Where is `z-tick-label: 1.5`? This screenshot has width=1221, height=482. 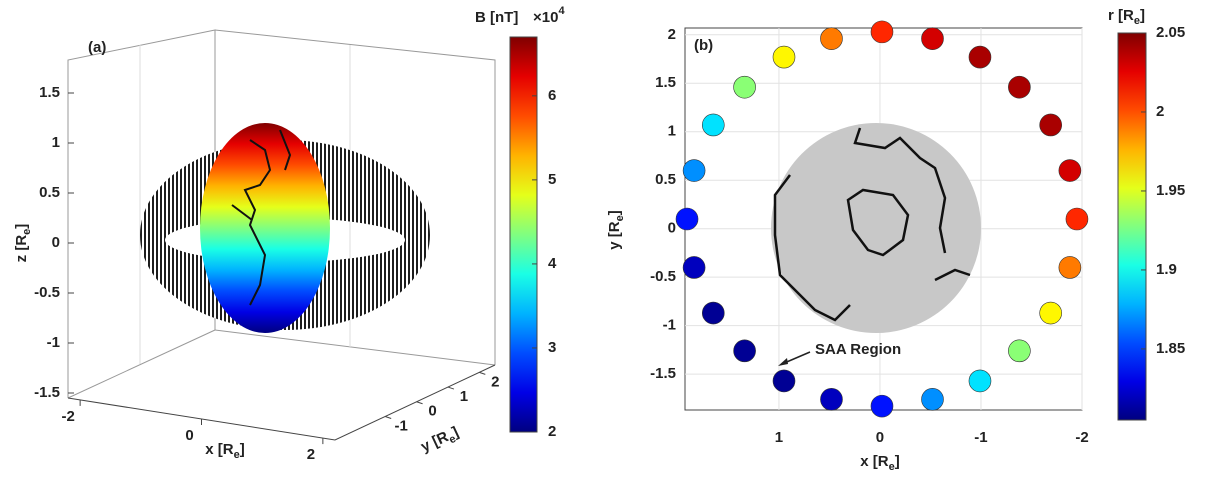
z-tick-label: 1.5 is located at coordinates (49, 92).